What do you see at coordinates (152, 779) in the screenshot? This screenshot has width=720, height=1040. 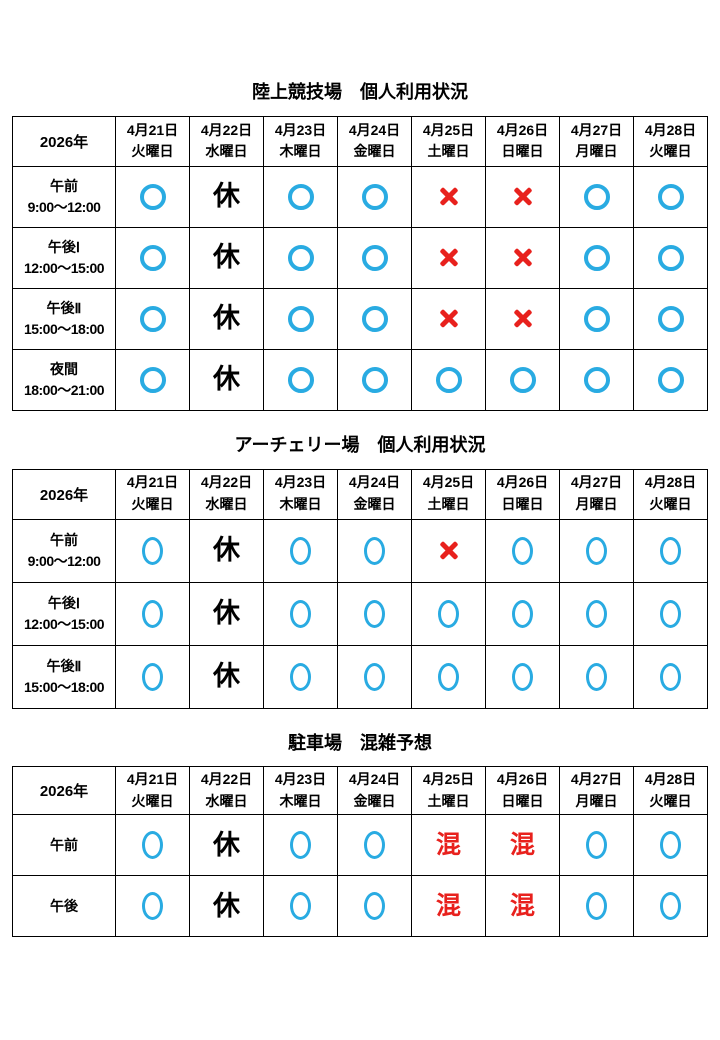 I see `date-label: 4月21日` at bounding box center [152, 779].